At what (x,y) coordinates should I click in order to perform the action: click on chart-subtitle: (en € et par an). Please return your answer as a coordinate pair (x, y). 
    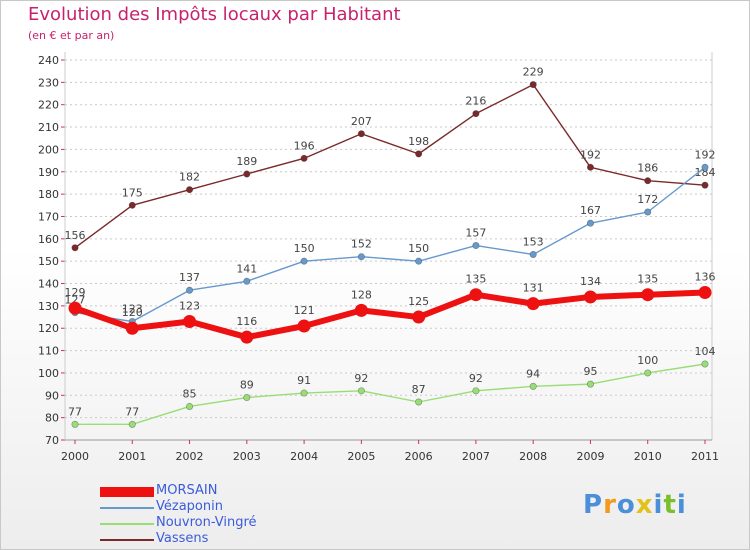
    Looking at the image, I should click on (71, 35).